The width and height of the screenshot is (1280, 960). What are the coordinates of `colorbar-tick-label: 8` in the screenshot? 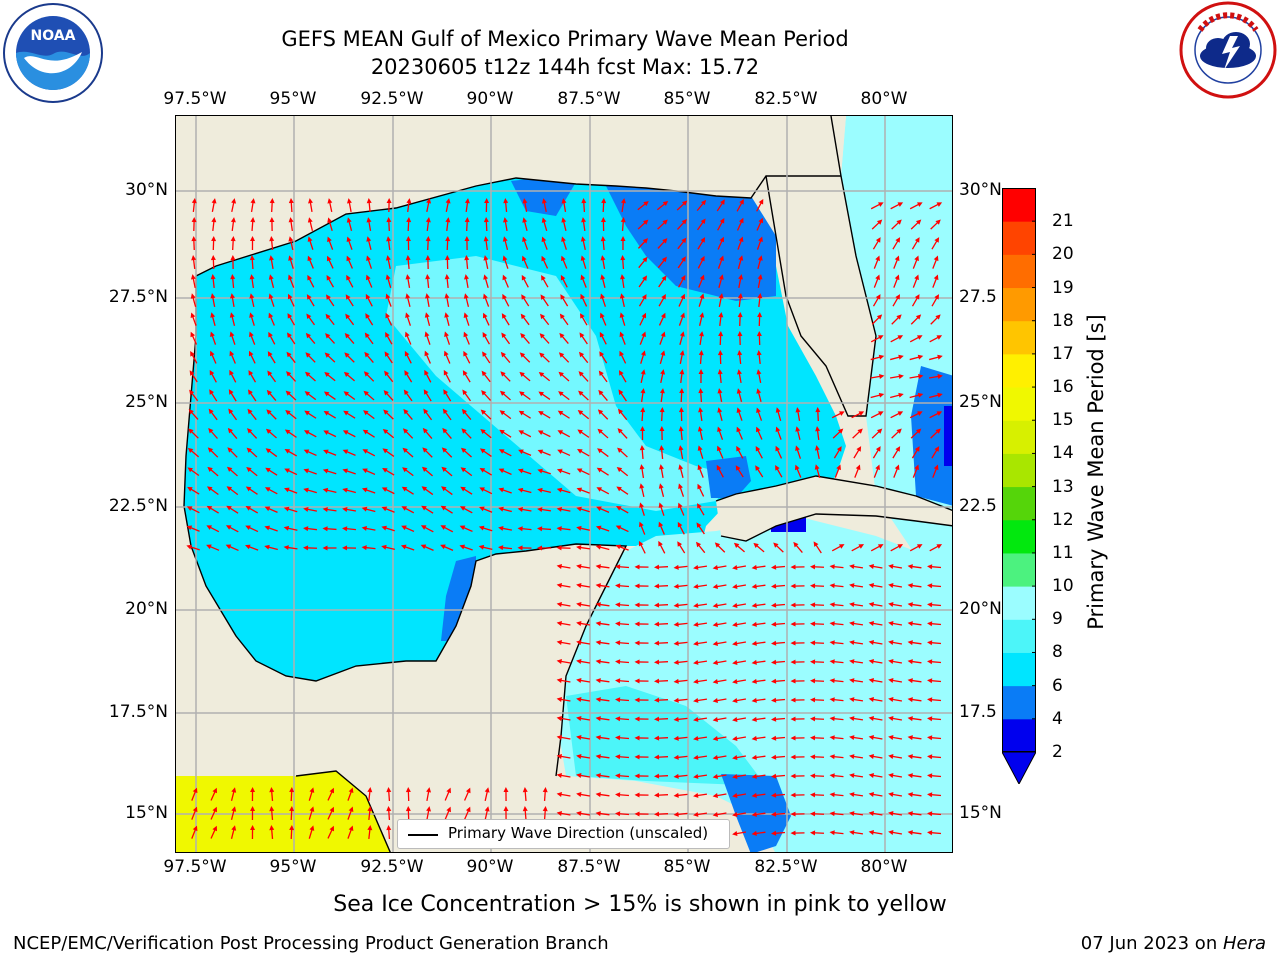 It's located at (1057, 652).